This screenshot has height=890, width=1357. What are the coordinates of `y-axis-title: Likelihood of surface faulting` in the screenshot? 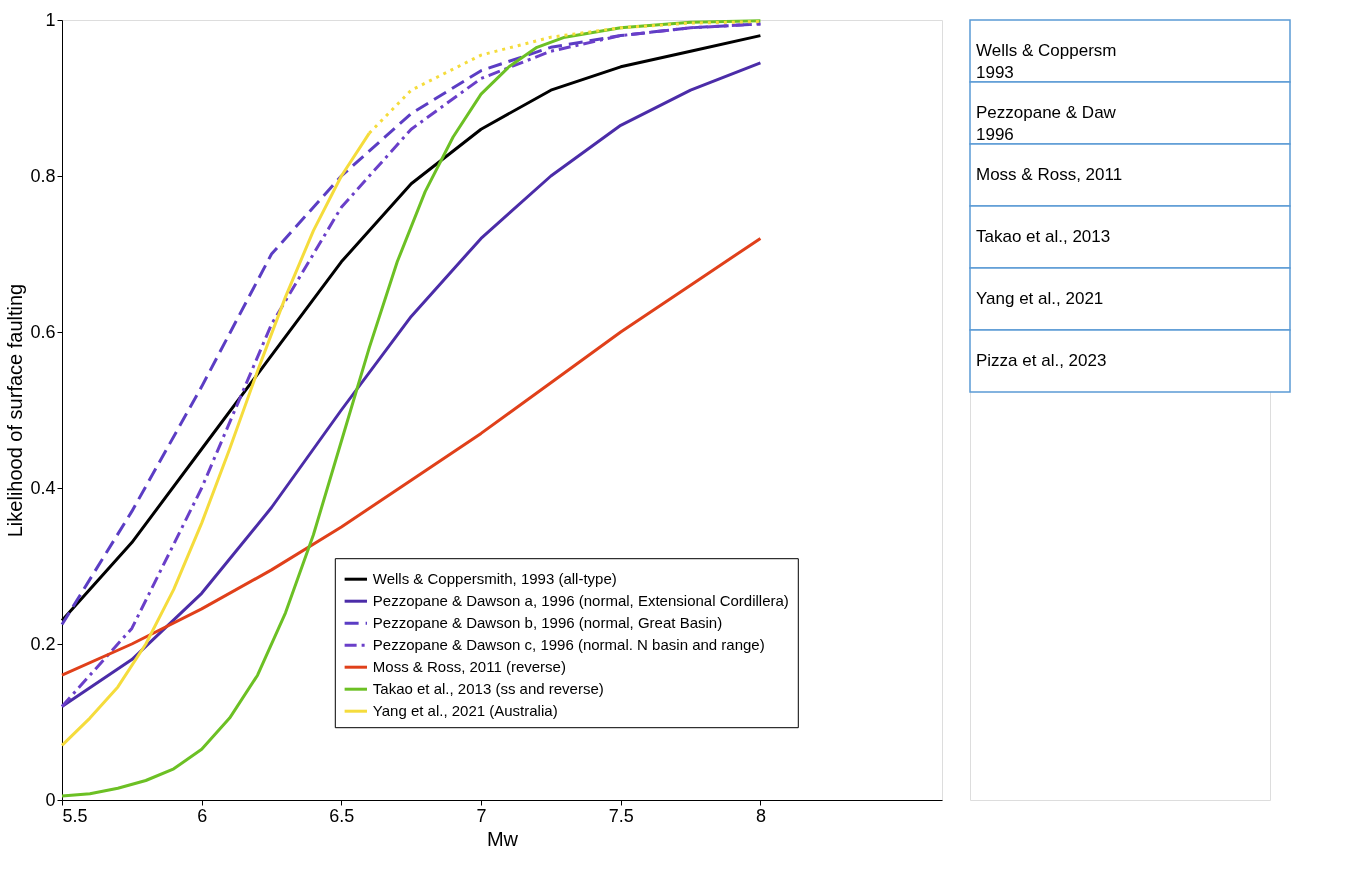 It's located at (15, 410).